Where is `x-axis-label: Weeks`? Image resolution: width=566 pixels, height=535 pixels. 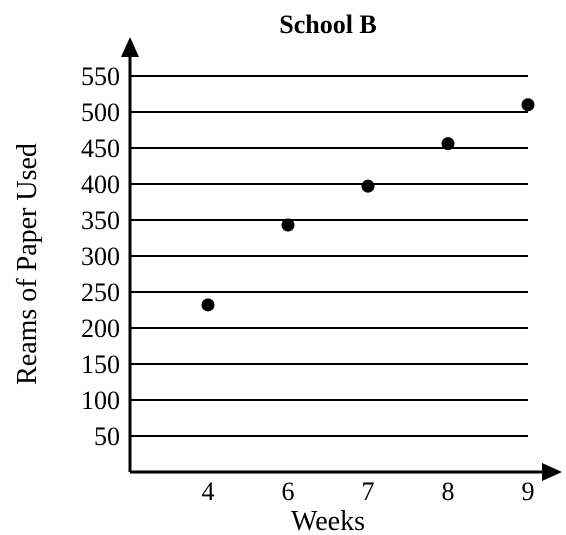 x-axis-label: Weeks is located at coordinates (328, 520).